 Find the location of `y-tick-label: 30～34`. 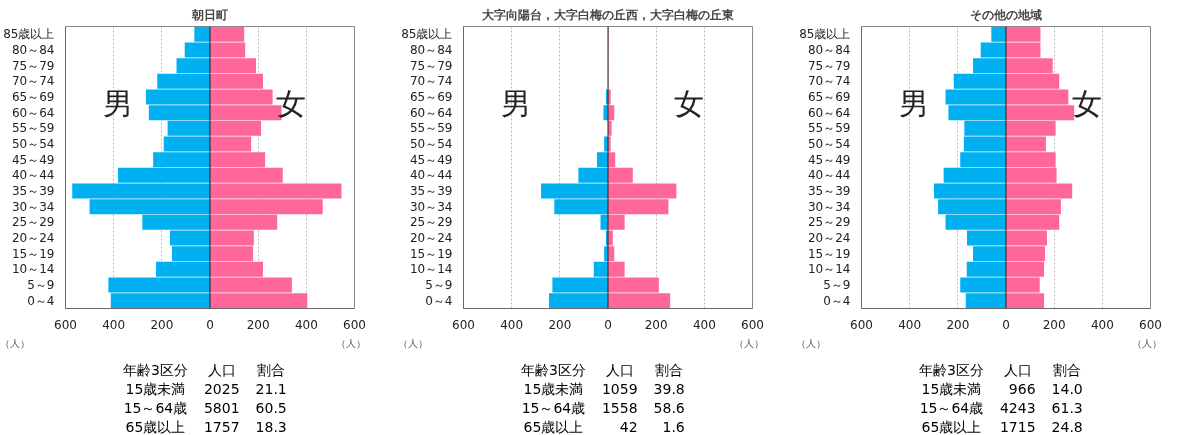

y-tick-label: 30～34 is located at coordinates (431, 206).